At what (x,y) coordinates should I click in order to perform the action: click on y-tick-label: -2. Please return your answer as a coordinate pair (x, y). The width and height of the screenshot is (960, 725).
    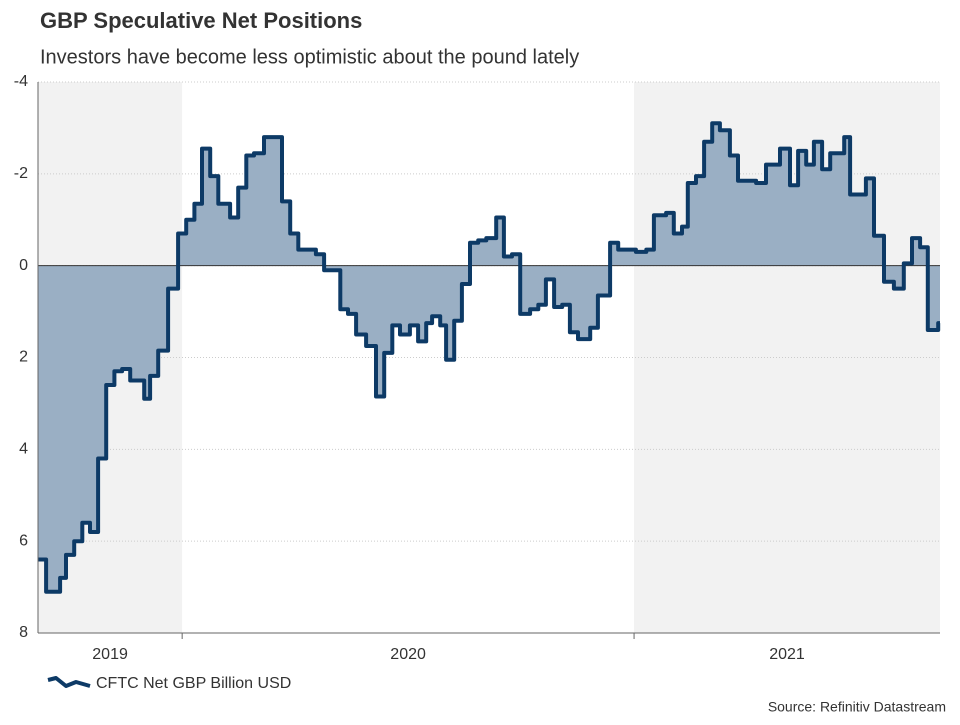
    Looking at the image, I should click on (21, 173).